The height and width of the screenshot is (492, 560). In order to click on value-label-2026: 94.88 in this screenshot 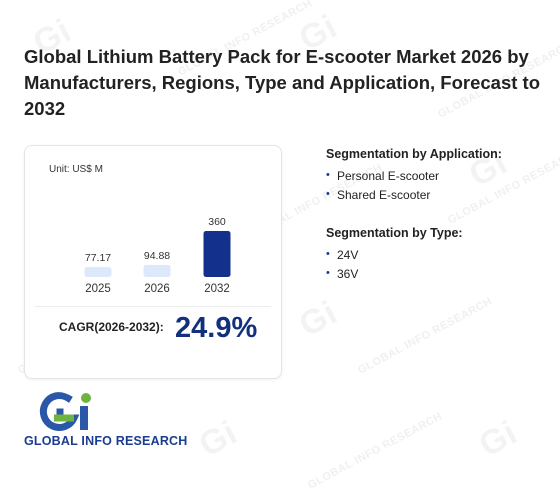, I will do `click(157, 256)`.